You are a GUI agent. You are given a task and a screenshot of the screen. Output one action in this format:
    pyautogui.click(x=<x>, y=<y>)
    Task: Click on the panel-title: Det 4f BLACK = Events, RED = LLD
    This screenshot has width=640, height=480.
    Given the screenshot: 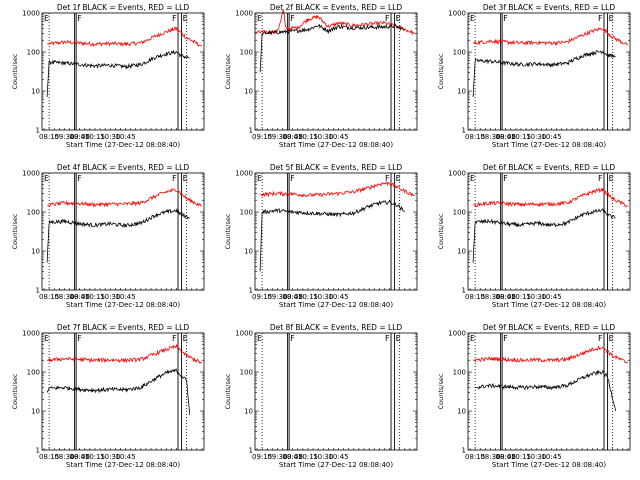 What is the action you would take?
    pyautogui.click(x=123, y=167)
    